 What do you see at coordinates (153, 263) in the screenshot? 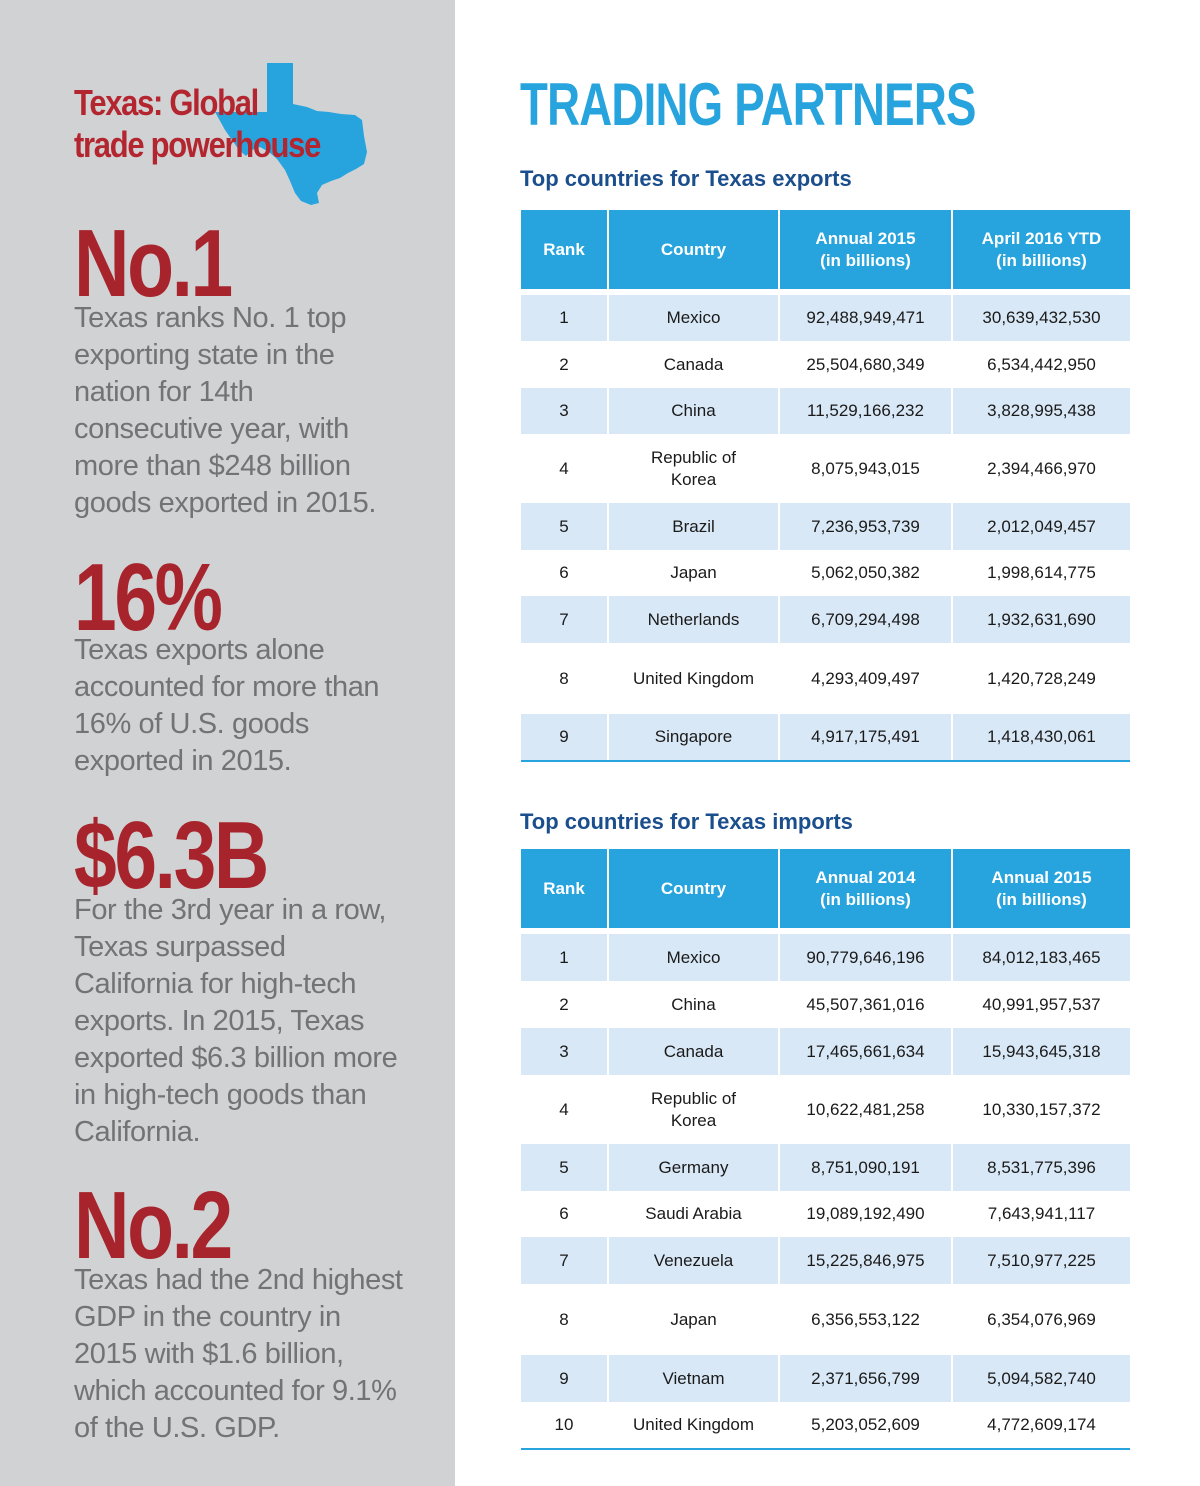
I see `stat-value-1: No.1` at bounding box center [153, 263].